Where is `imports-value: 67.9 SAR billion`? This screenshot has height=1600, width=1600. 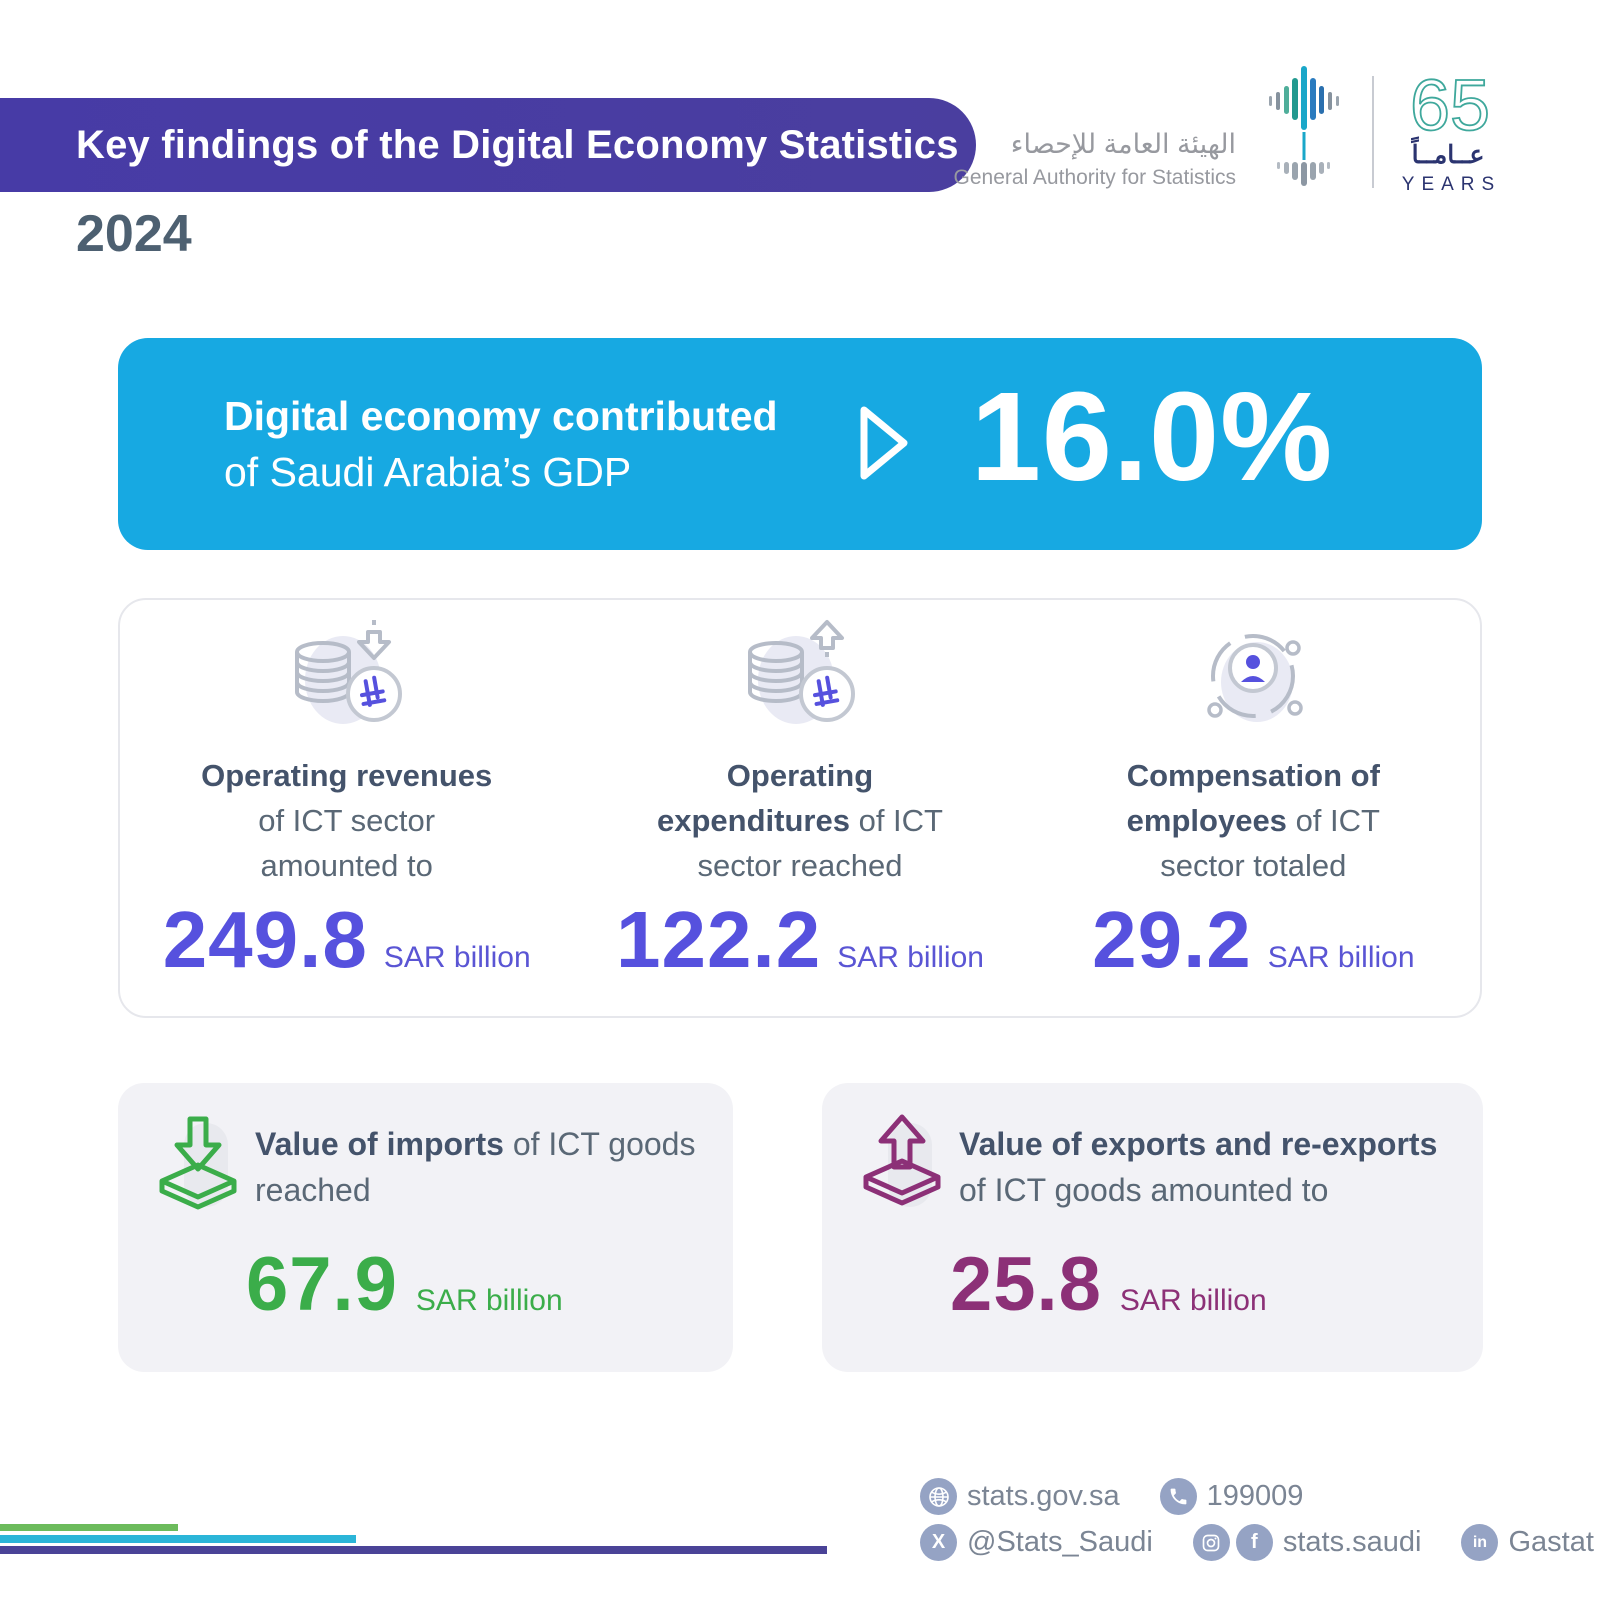 imports-value: 67.9 SAR billion is located at coordinates (404, 1284).